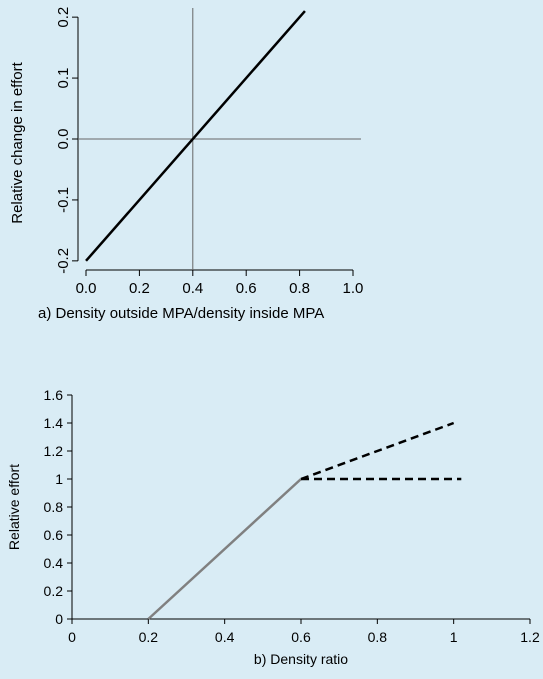 The width and height of the screenshot is (543, 679). What do you see at coordinates (54, 451) in the screenshot?
I see `y-tick-label: 1.2` at bounding box center [54, 451].